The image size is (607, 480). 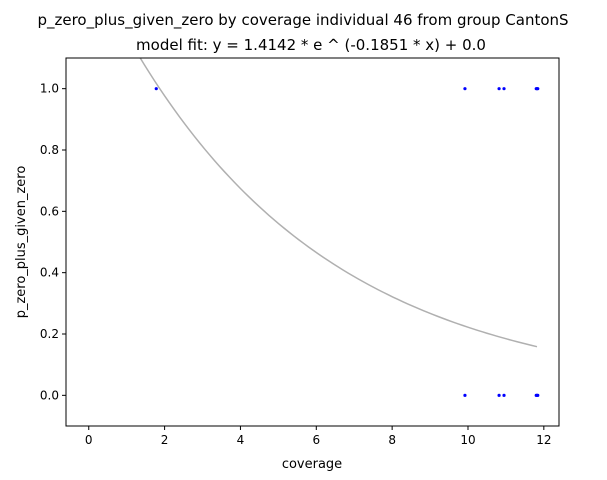 What do you see at coordinates (49, 334) in the screenshot?
I see `y-tick-label: 0.2` at bounding box center [49, 334].